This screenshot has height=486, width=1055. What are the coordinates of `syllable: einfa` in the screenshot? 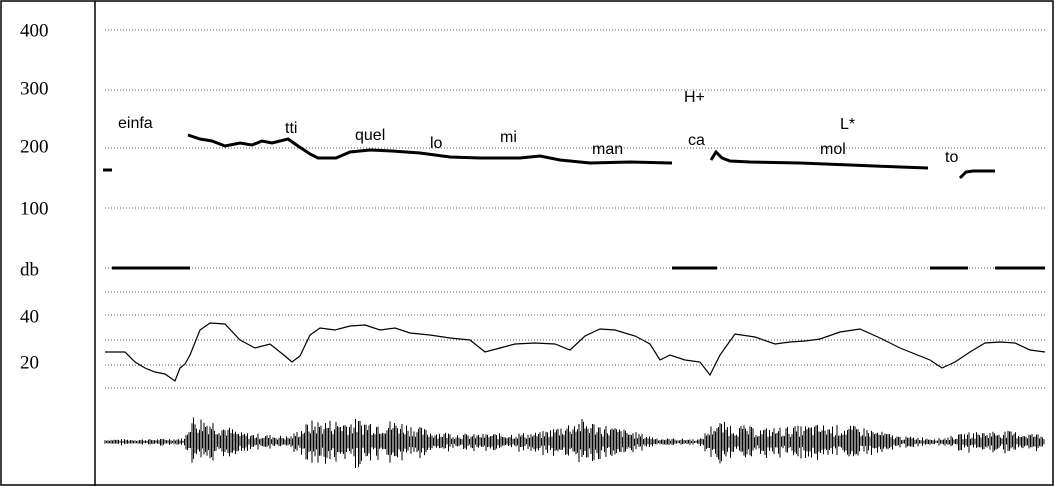 It's located at (135, 123).